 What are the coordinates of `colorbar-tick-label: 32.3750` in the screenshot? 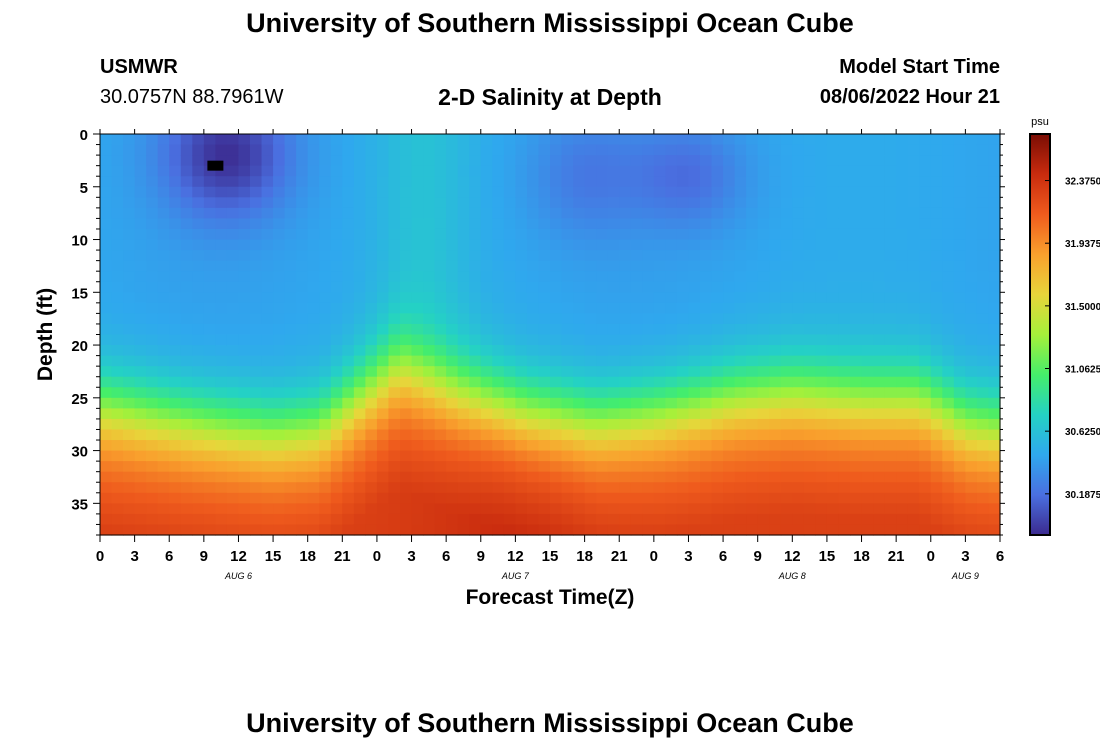 It's located at (1082, 182).